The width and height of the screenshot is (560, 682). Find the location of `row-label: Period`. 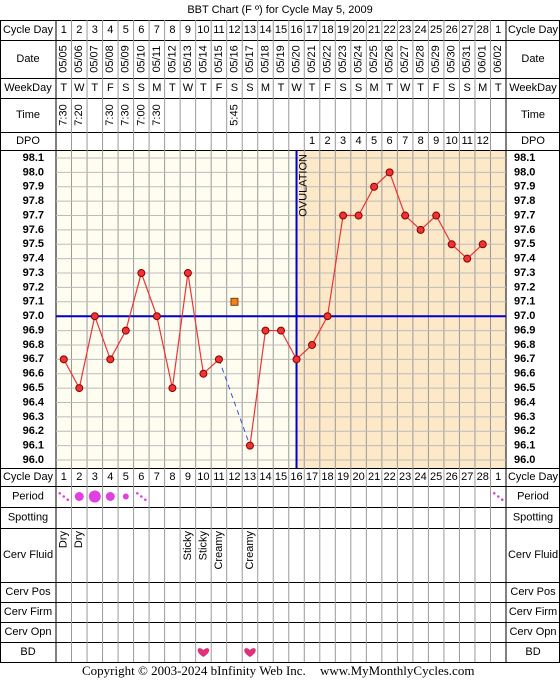

row-label: Period is located at coordinates (28, 496).